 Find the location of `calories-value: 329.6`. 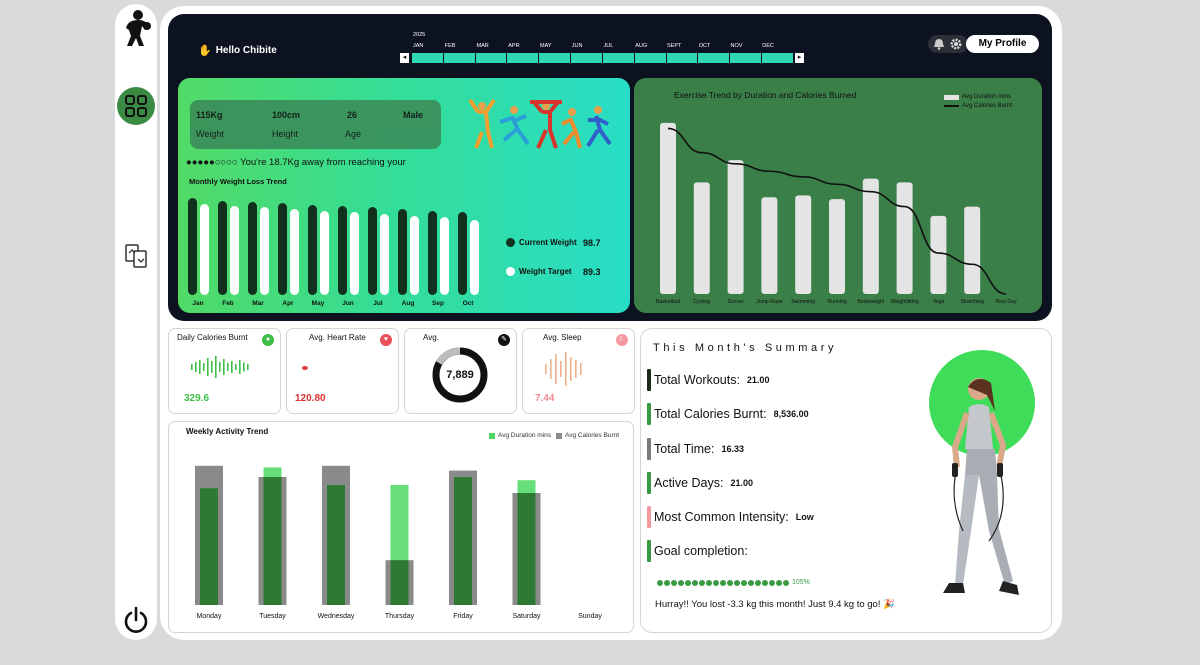

calories-value: 329.6 is located at coordinates (197, 398).